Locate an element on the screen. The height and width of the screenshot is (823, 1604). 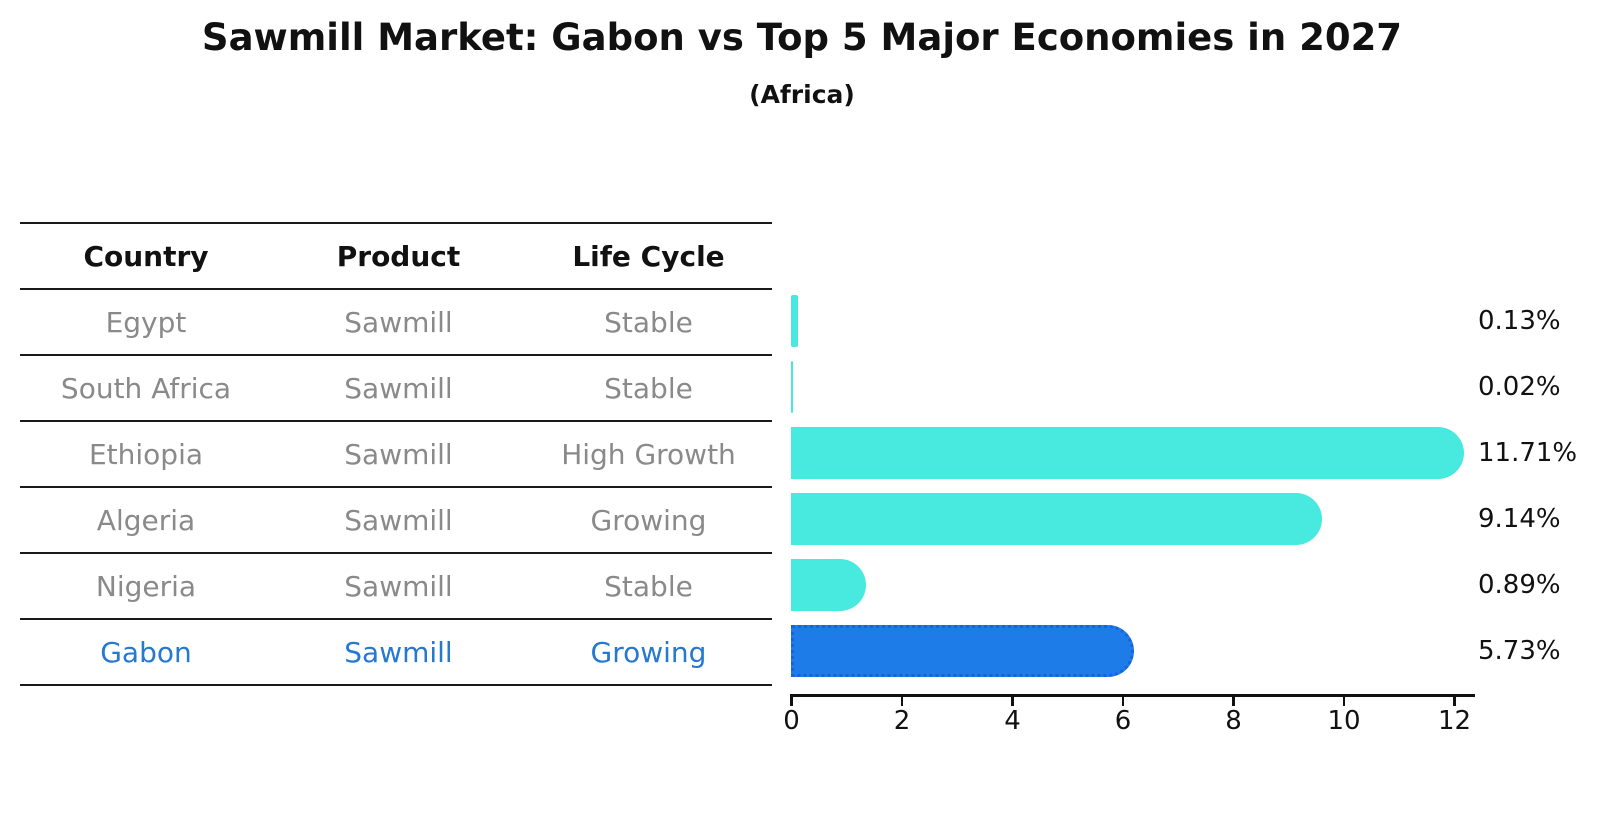
table-row: Nigeria Sawmill Stable is located at coordinates (396, 587).